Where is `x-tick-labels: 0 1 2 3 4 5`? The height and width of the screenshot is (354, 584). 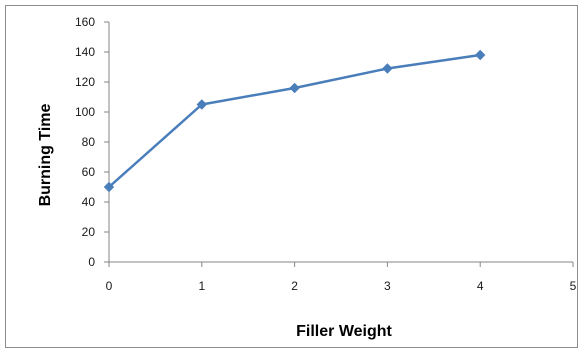 x-tick-labels: 0 1 2 3 4 5 is located at coordinates (341, 277).